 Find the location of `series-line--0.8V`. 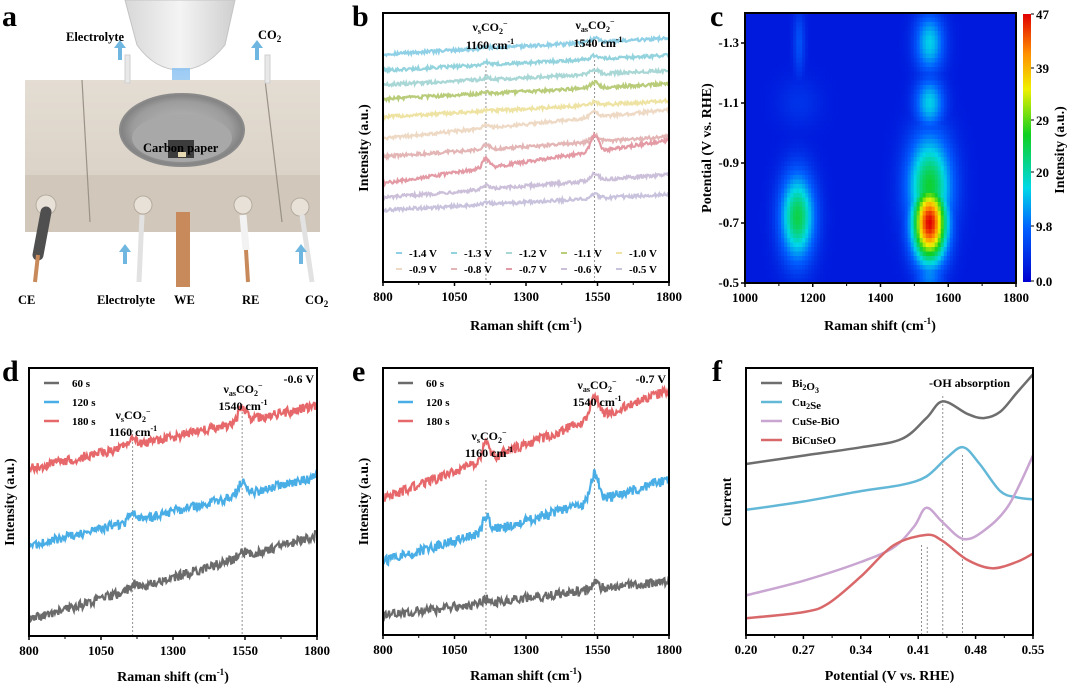

series-line--0.8V is located at coordinates (525, 147).